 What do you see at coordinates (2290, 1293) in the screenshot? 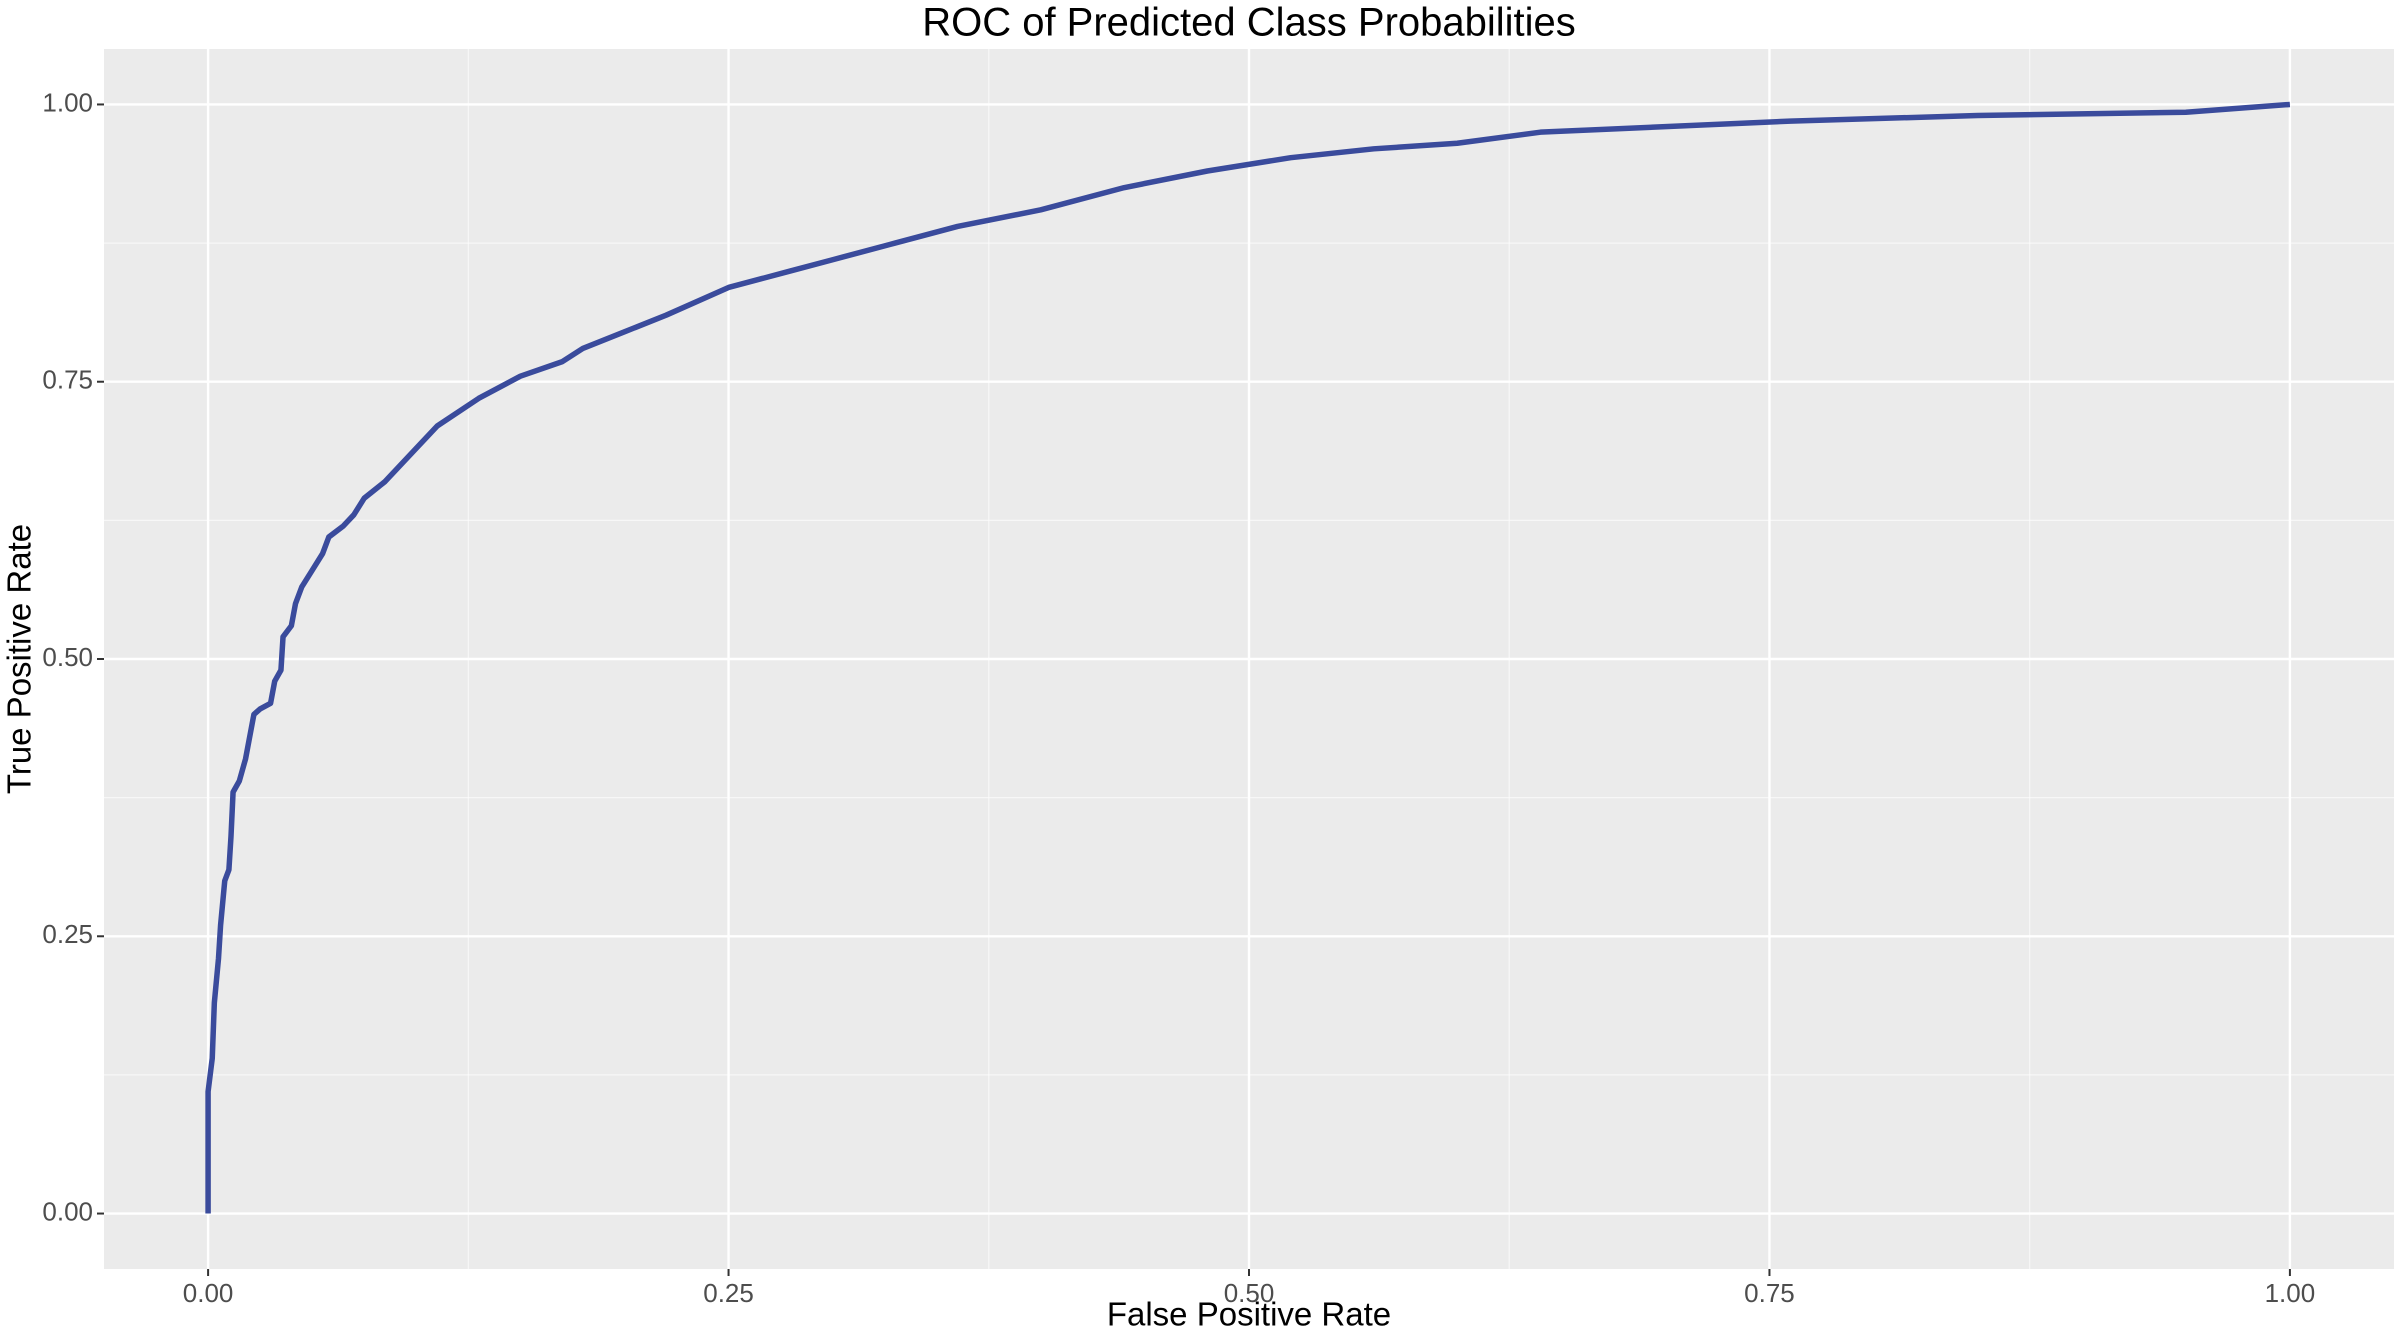
I see `x-tick-label: 1.00` at bounding box center [2290, 1293].